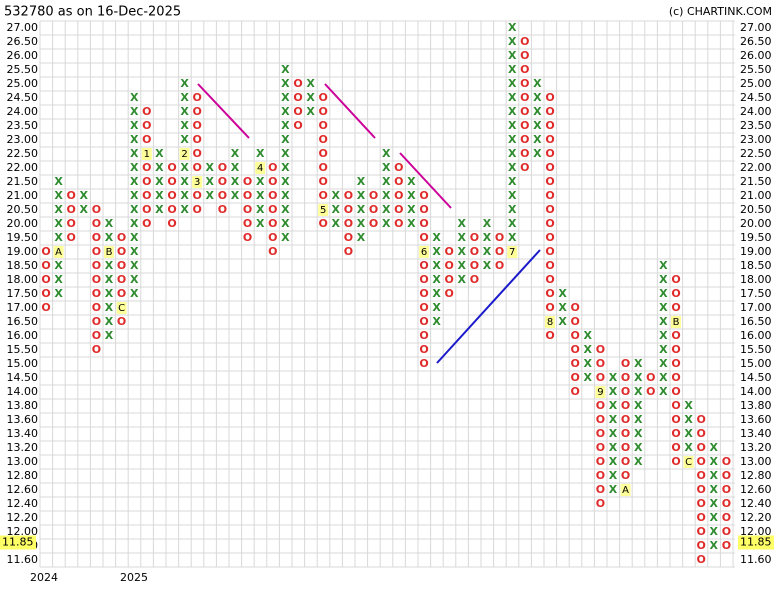 Image resolution: width=778 pixels, height=600 pixels. What do you see at coordinates (23, 377) in the screenshot?
I see `y-tick-label: 14.50` at bounding box center [23, 377].